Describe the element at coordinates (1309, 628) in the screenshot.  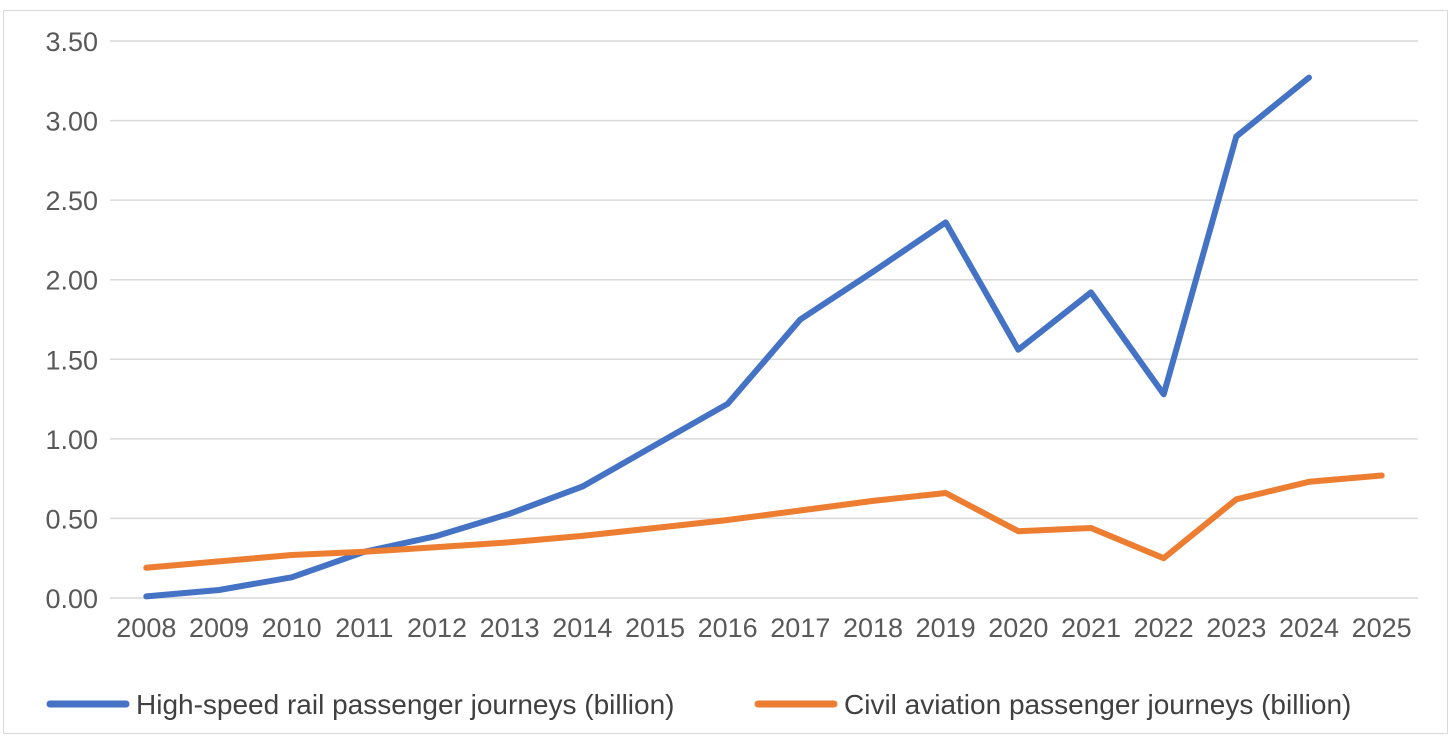
I see `x-tick-label: 2024` at that location.